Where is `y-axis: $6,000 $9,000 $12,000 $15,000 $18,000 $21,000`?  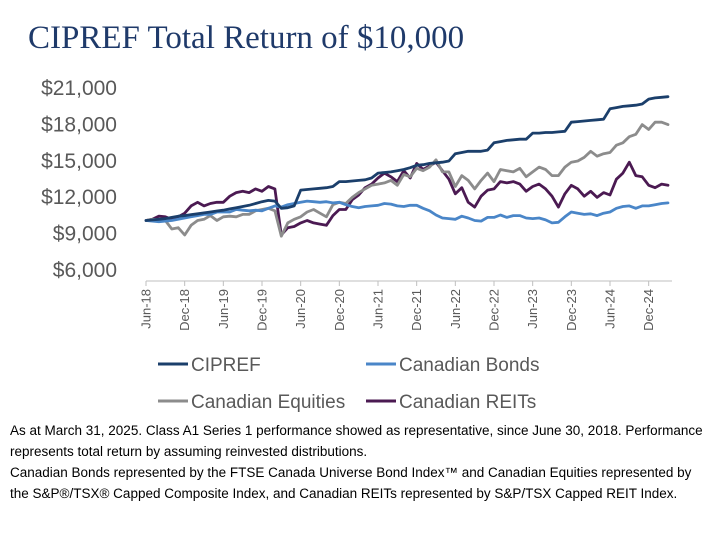 y-axis: $6,000 $9,000 $12,000 $15,000 $18,000 $21,000 is located at coordinates (79, 179).